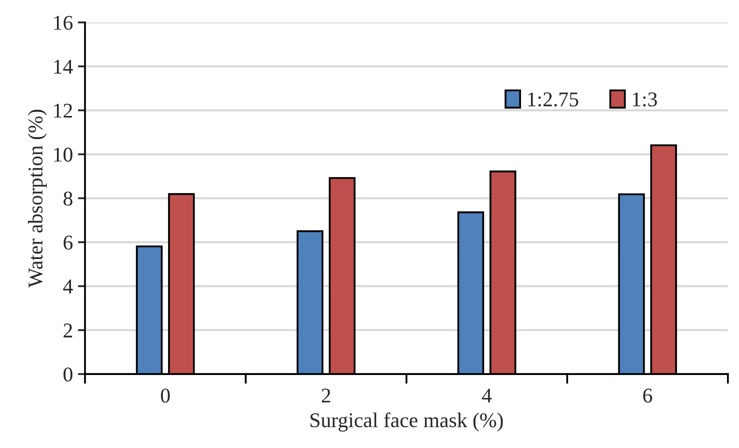  I want to click on y-tick-label: 4, so click(68, 287).